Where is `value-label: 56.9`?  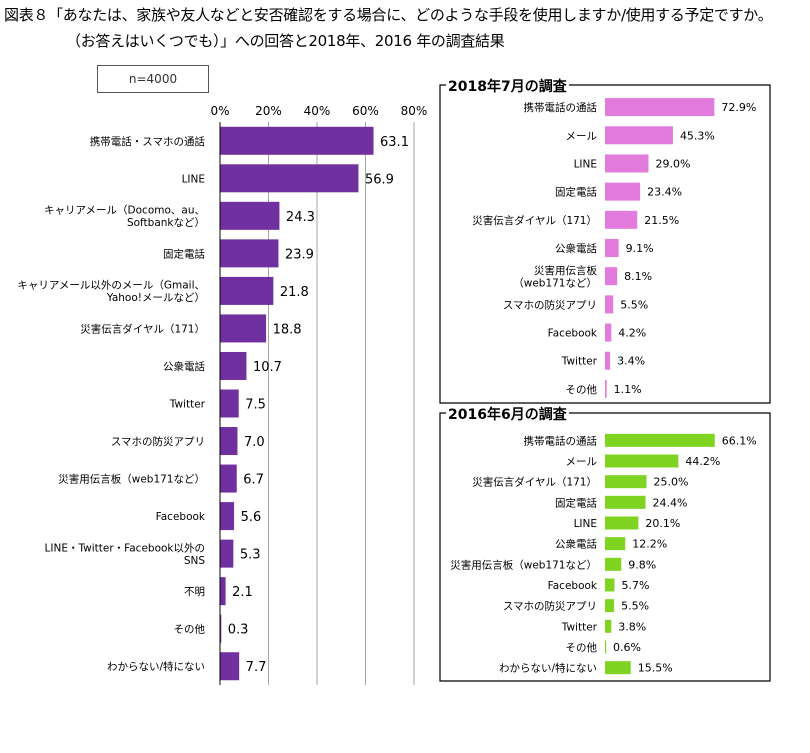 value-label: 56.9 is located at coordinates (379, 179).